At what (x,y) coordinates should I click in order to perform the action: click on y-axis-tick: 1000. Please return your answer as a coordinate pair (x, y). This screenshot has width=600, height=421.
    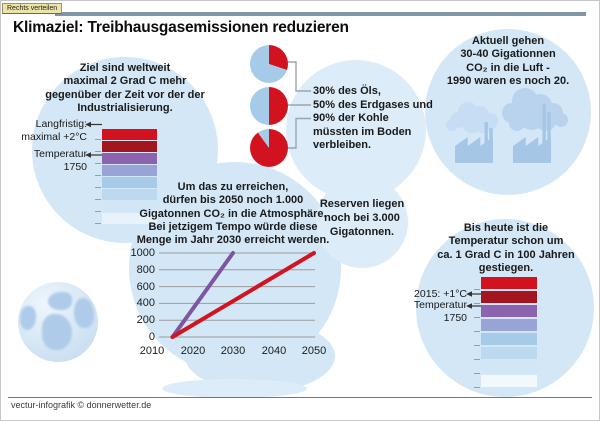
    Looking at the image, I should click on (142, 253).